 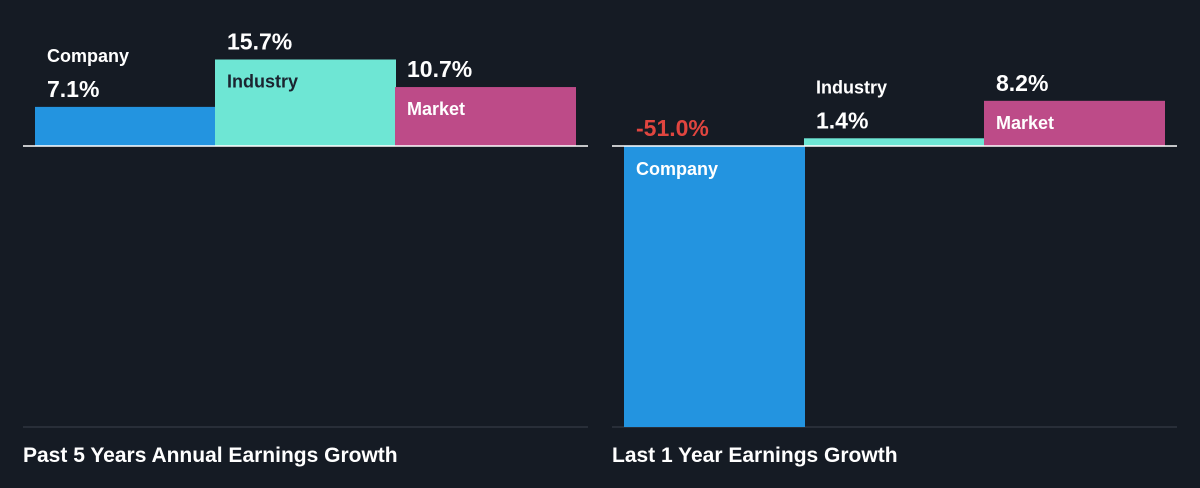 I want to click on chart-title-past-5-years: Past 5 Years Annual Earnings Growth, so click(x=210, y=455).